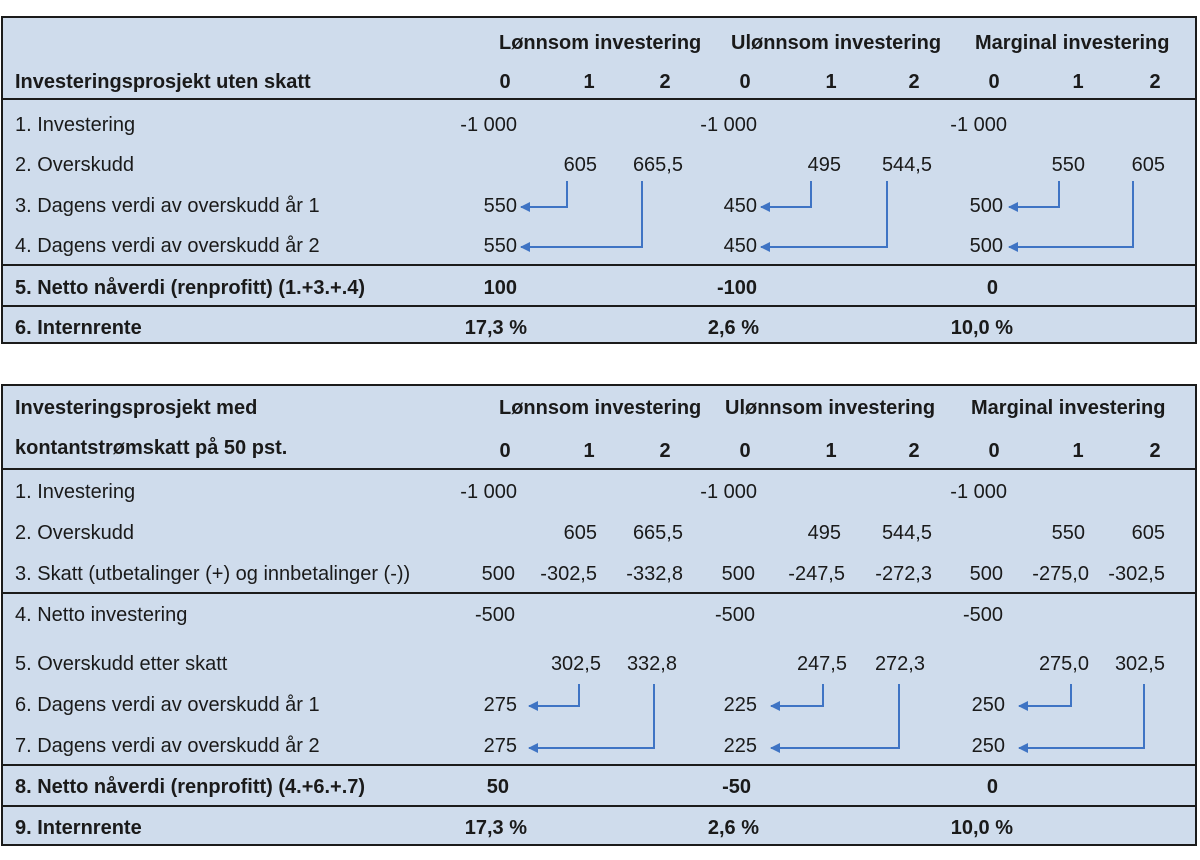  I want to click on cell: 275, so click(500, 705).